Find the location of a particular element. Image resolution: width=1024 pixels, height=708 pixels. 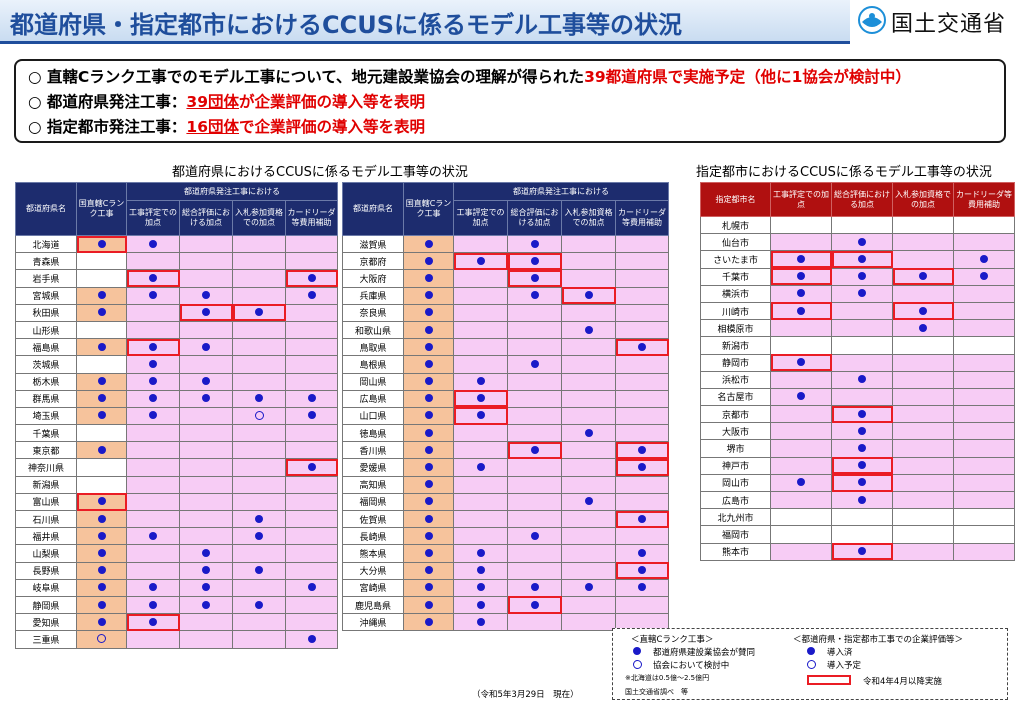

col-header-c4: カードリーダ等費用補助 is located at coordinates (311, 218).